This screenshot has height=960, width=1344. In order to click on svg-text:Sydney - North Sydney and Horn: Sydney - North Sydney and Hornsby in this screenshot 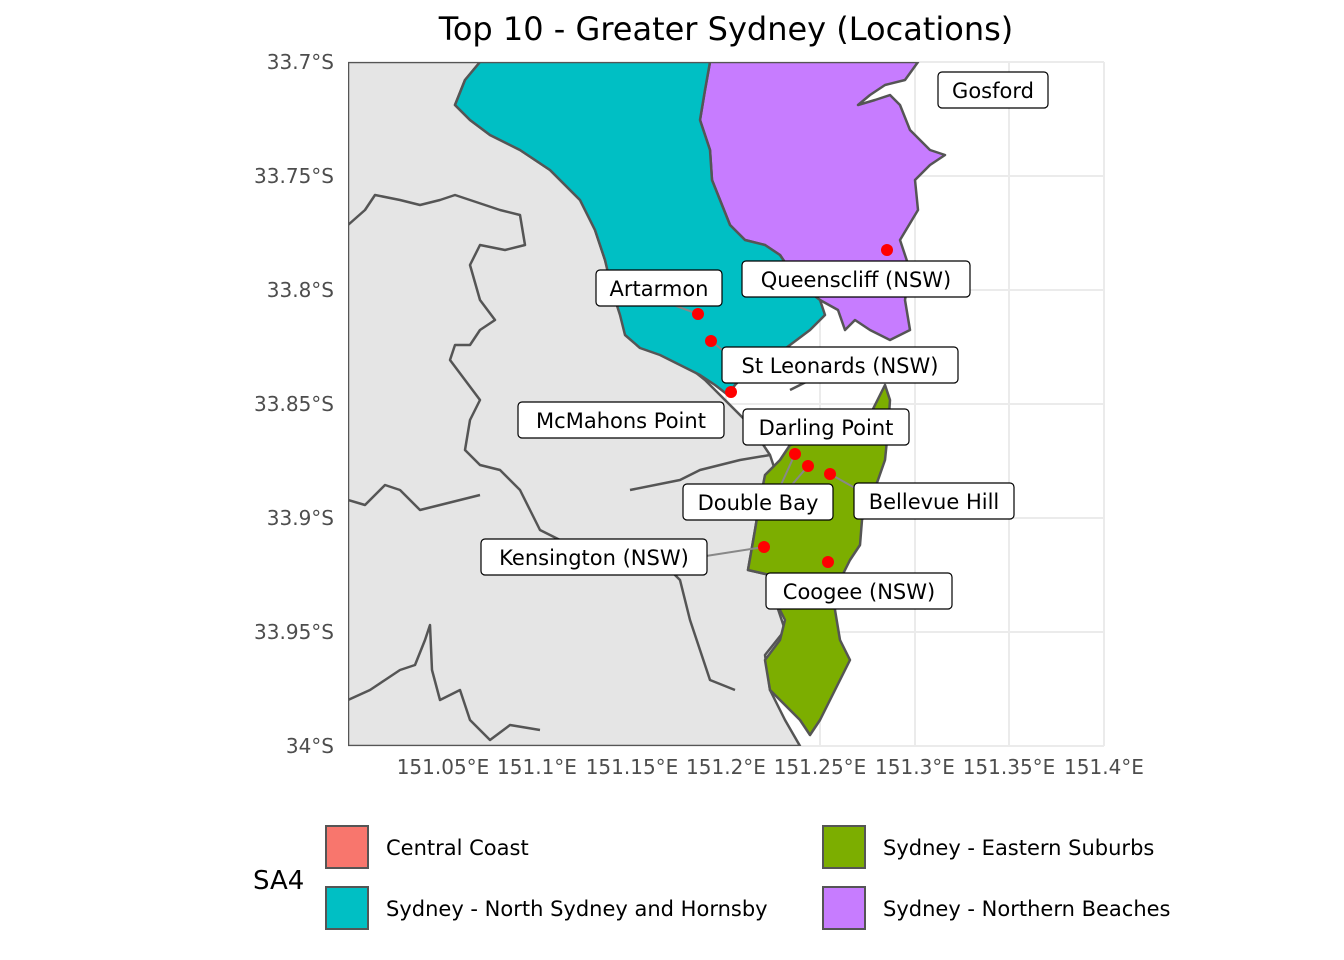, I will do `click(577, 909)`.